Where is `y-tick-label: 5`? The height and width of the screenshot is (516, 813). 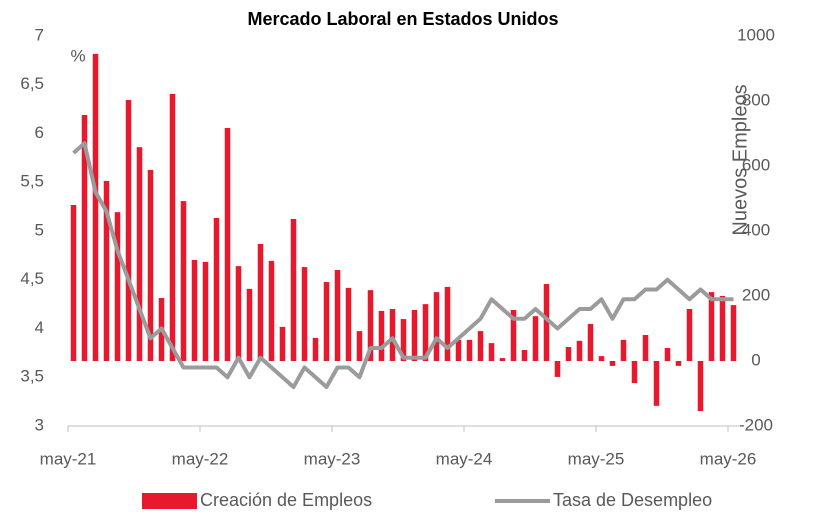 y-tick-label: 5 is located at coordinates (39, 229).